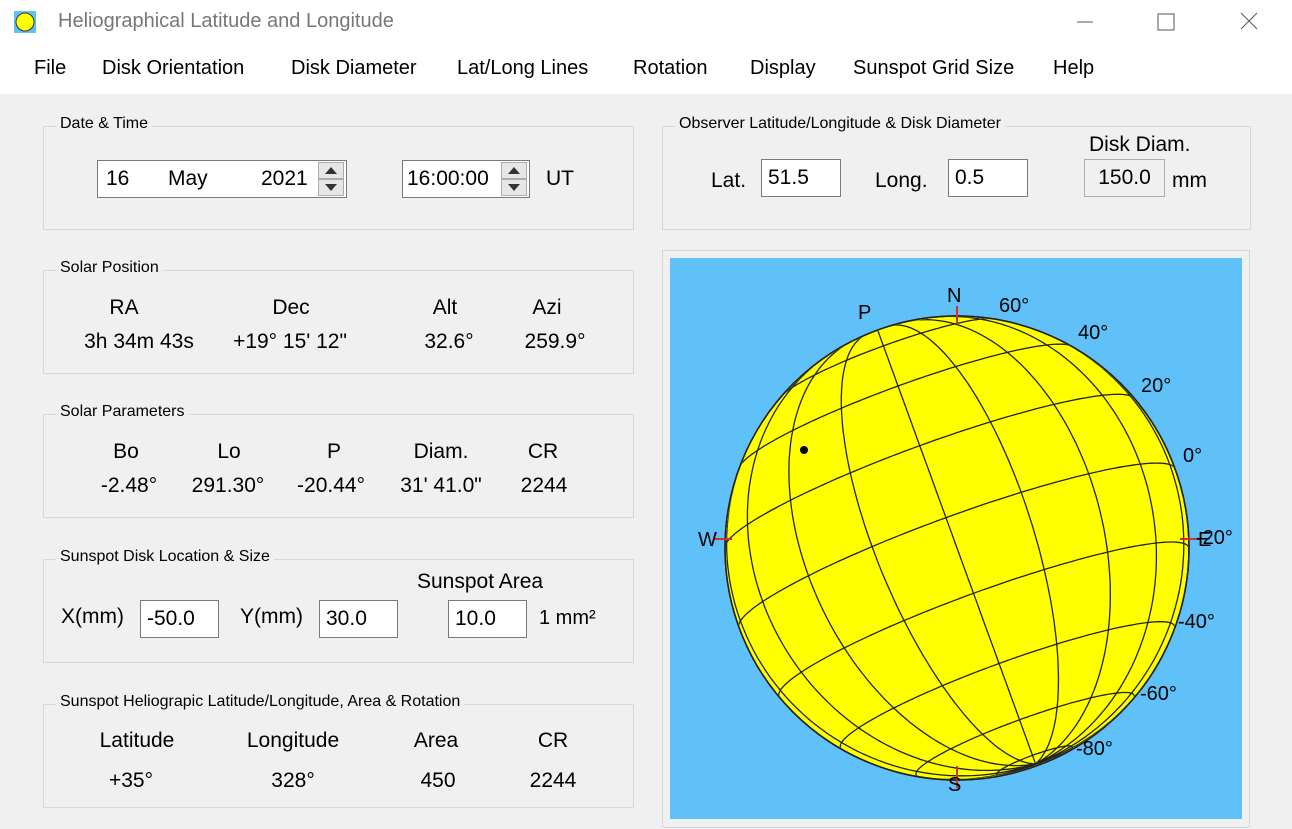 The width and height of the screenshot is (1292, 829). Describe the element at coordinates (934, 68) in the screenshot. I see `menu-sunspot-grid-size: Sunspot Grid Size` at that location.